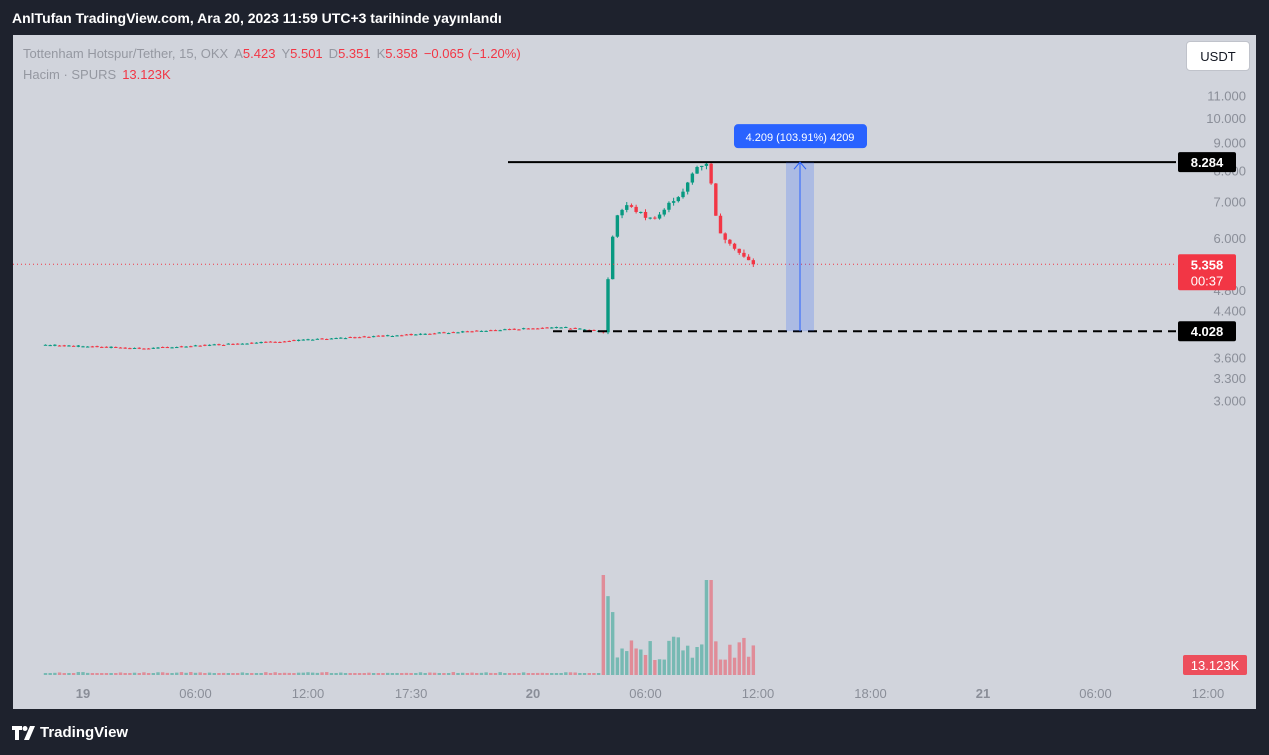 Image resolution: width=1269 pixels, height=755 pixels. What do you see at coordinates (1218, 56) in the screenshot?
I see `currency-unit-button: USDT` at bounding box center [1218, 56].